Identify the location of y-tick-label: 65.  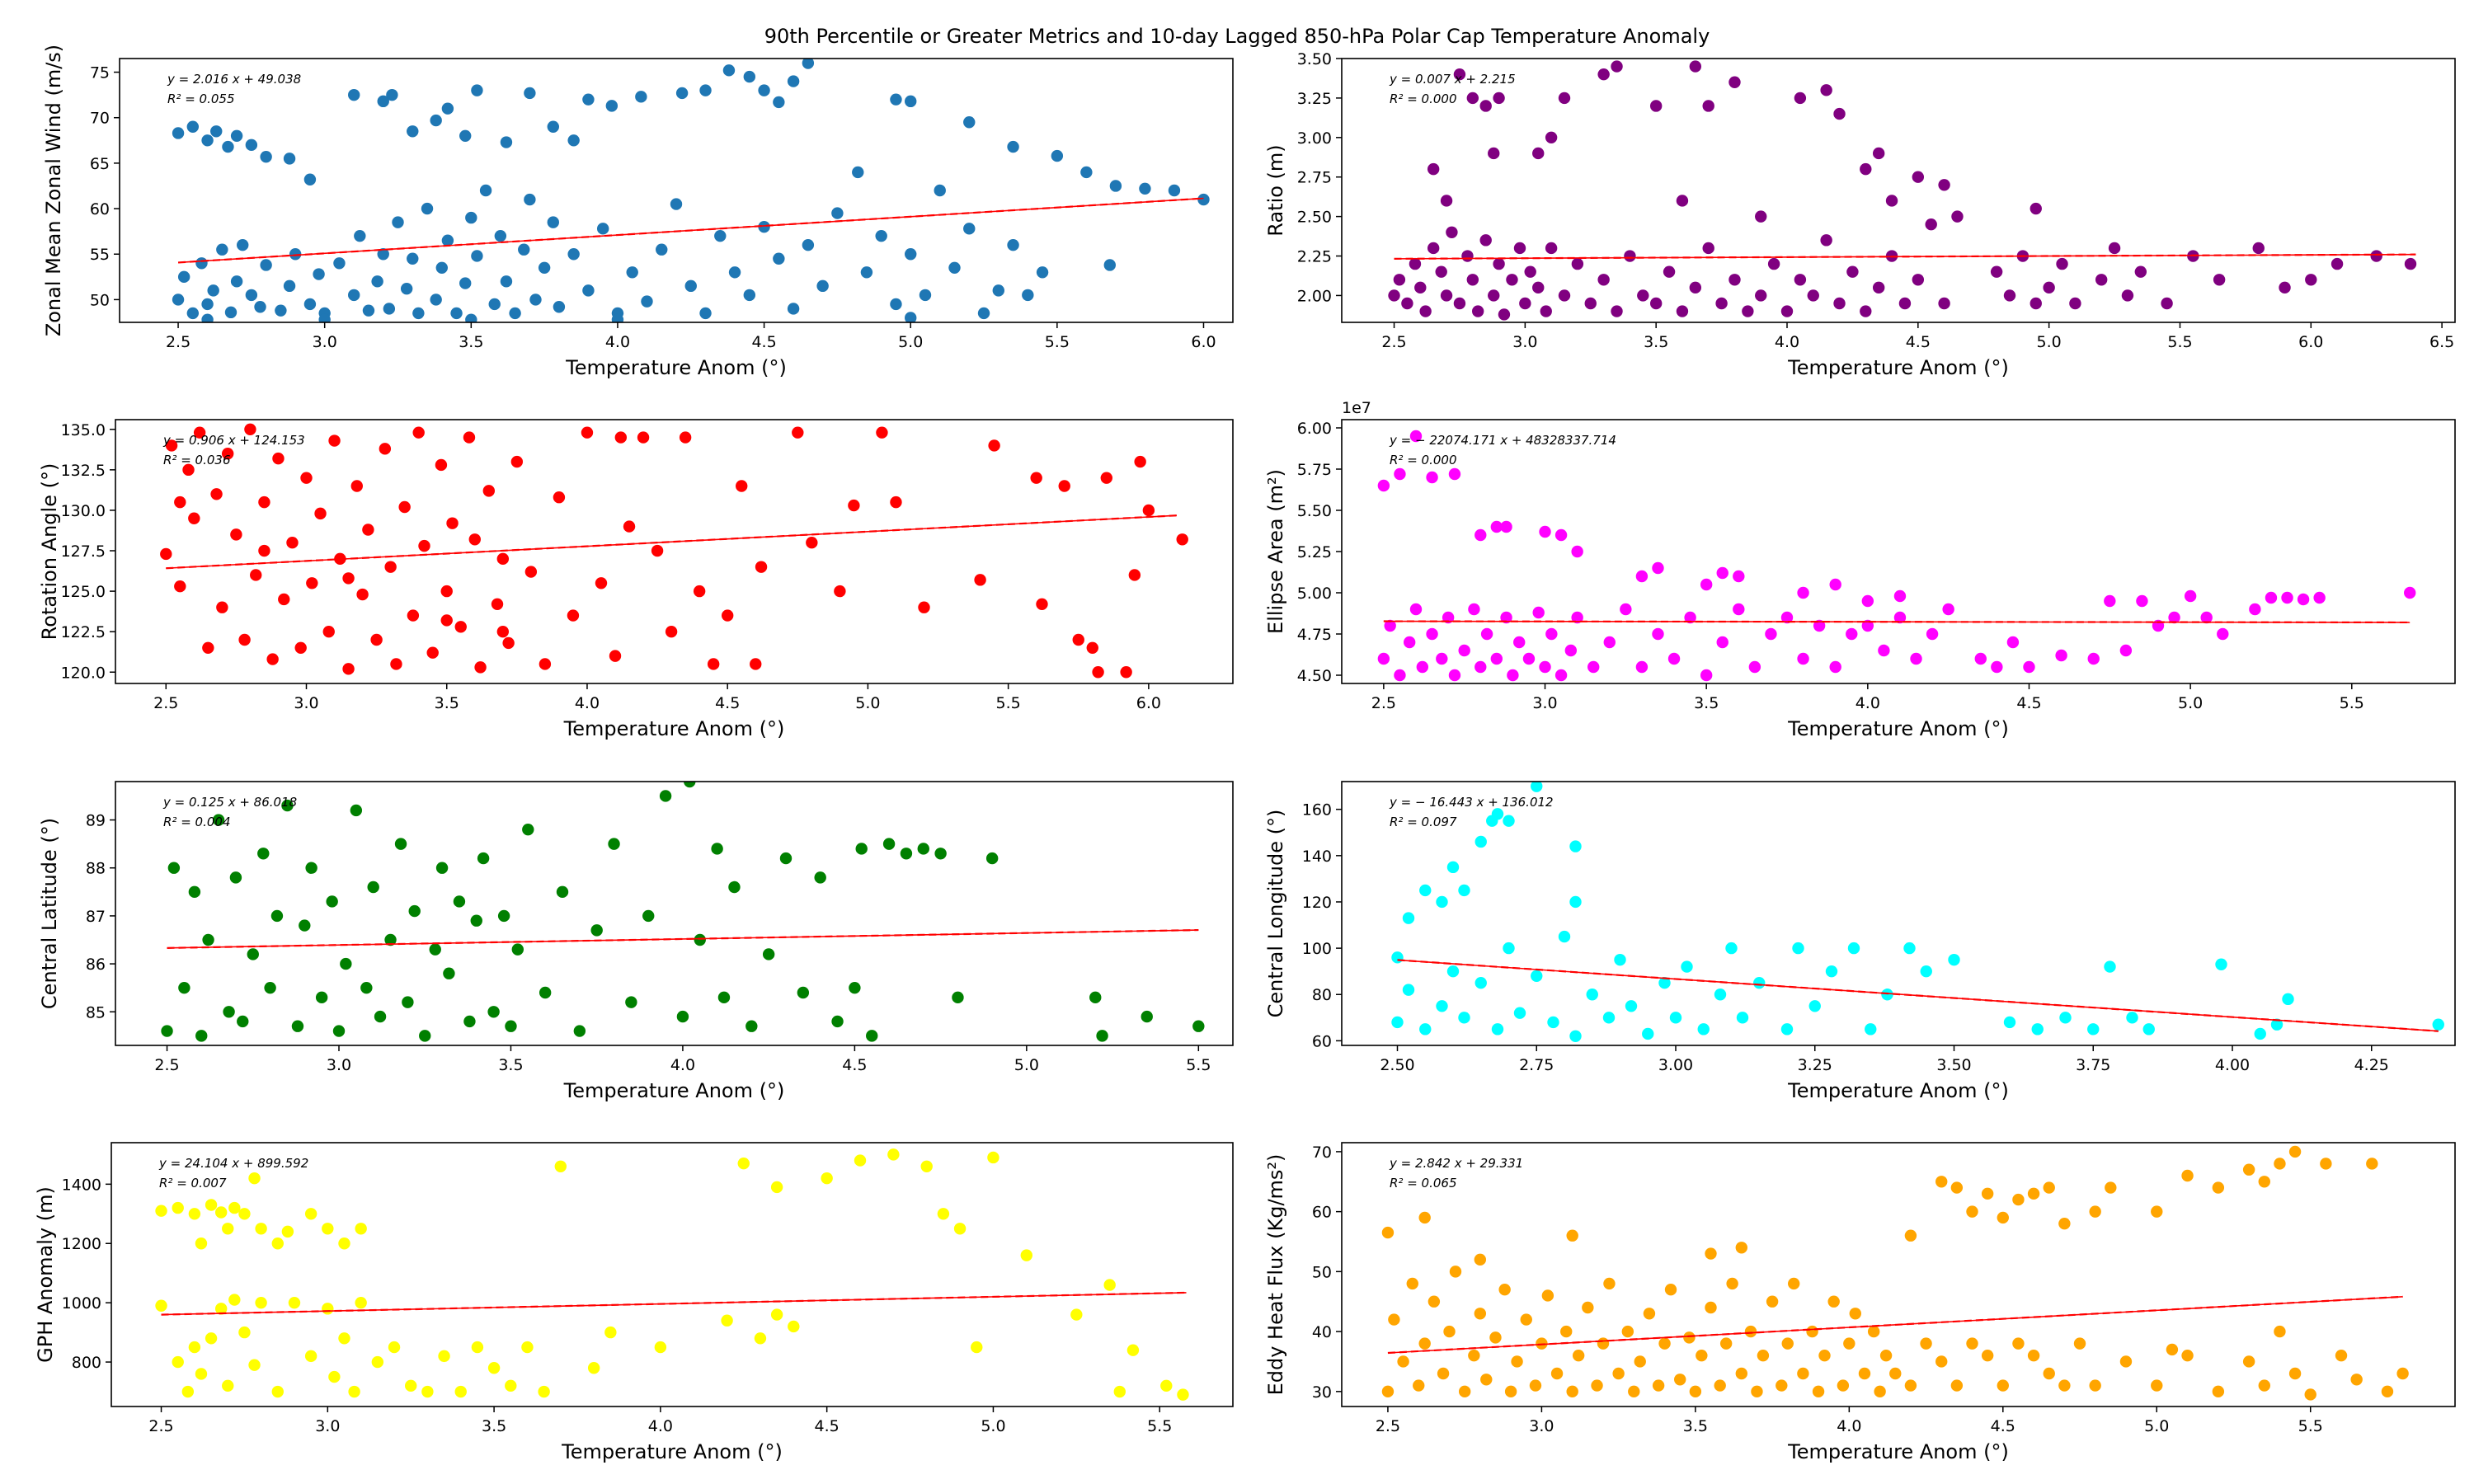
(100, 164).